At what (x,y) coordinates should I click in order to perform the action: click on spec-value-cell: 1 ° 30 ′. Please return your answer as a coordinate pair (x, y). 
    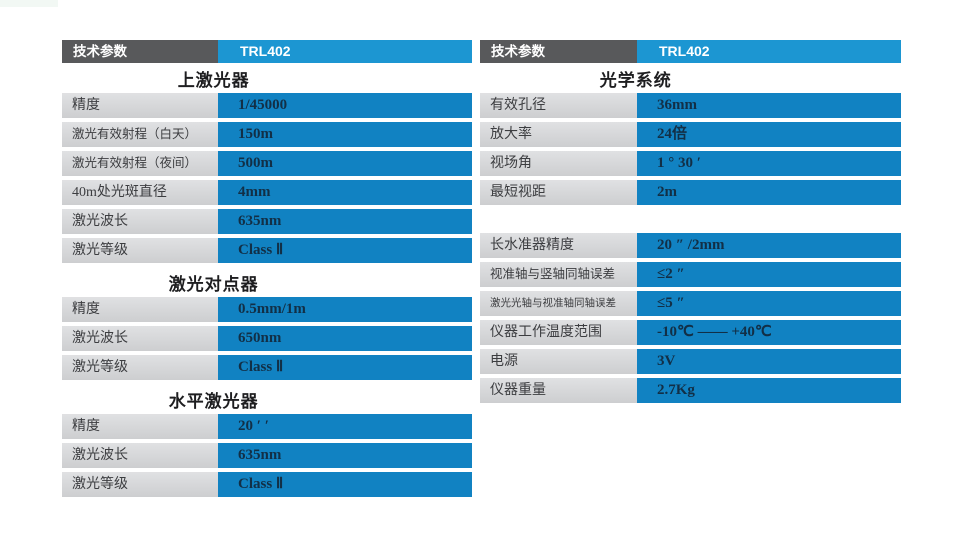
    Looking at the image, I should click on (769, 163).